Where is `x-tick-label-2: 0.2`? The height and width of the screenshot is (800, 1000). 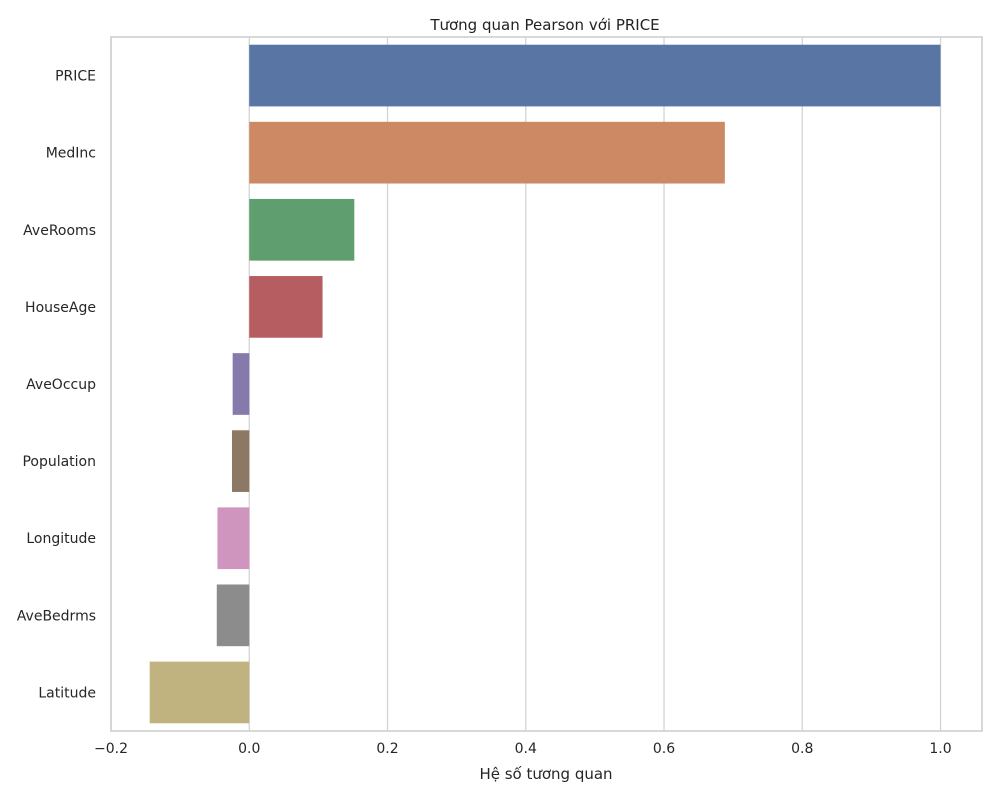
x-tick-label-2: 0.2 is located at coordinates (387, 749).